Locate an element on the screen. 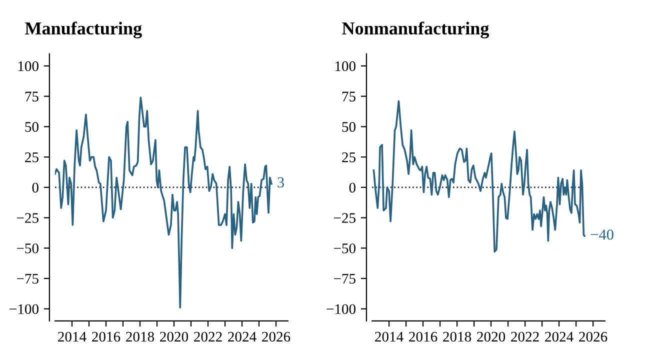 The width and height of the screenshot is (647, 347). annotation: −40 is located at coordinates (602, 234).